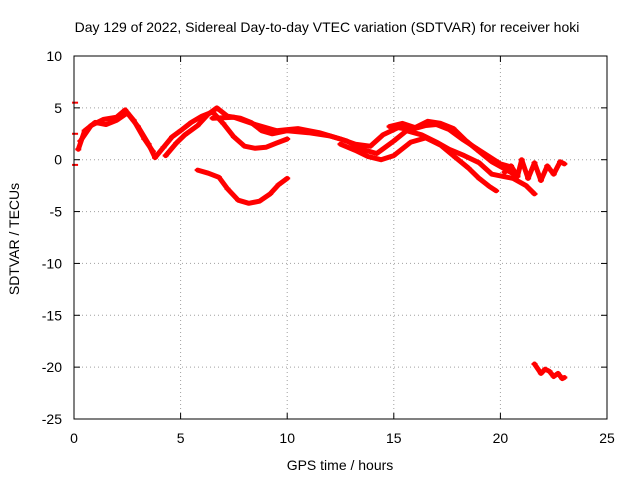 The image size is (640, 480). What do you see at coordinates (287, 438) in the screenshot?
I see `x-tick-label: 10` at bounding box center [287, 438].